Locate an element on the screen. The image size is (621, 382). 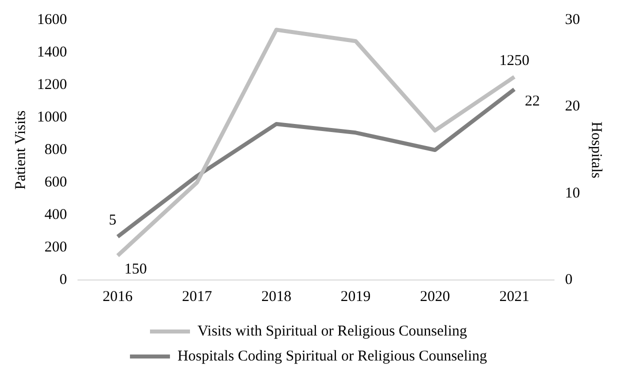
y-tick-label: 200 is located at coordinates (55, 247).